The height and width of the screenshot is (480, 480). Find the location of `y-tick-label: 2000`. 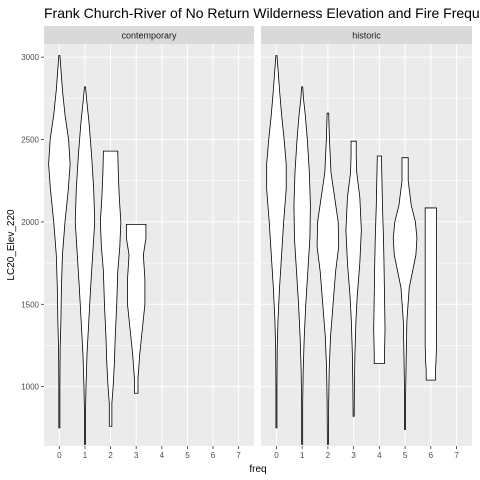

y-tick-label: 2000 is located at coordinates (30, 222).